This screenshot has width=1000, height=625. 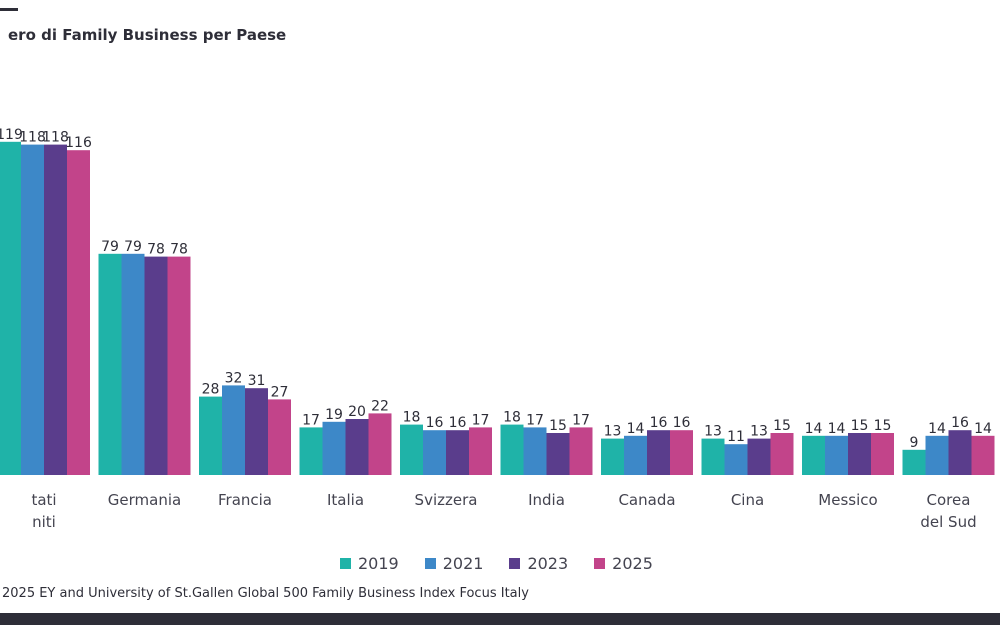 What do you see at coordinates (156, 250) in the screenshot?
I see `data-label-2023-2: 78` at bounding box center [156, 250].